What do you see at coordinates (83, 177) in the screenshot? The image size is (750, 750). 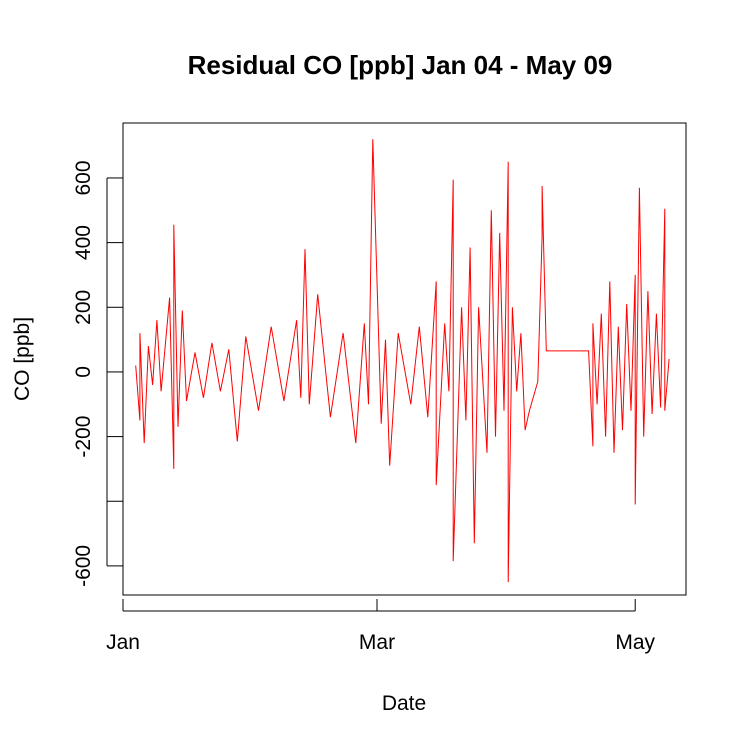 I see `y-tick-label: 600` at bounding box center [83, 177].